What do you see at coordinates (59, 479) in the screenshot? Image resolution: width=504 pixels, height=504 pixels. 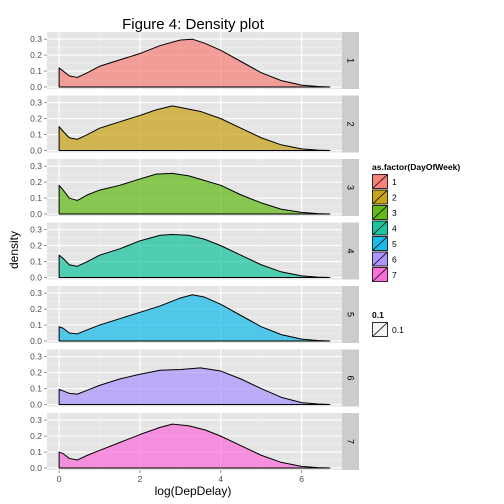 I see `x-tick-label: 0` at bounding box center [59, 479].